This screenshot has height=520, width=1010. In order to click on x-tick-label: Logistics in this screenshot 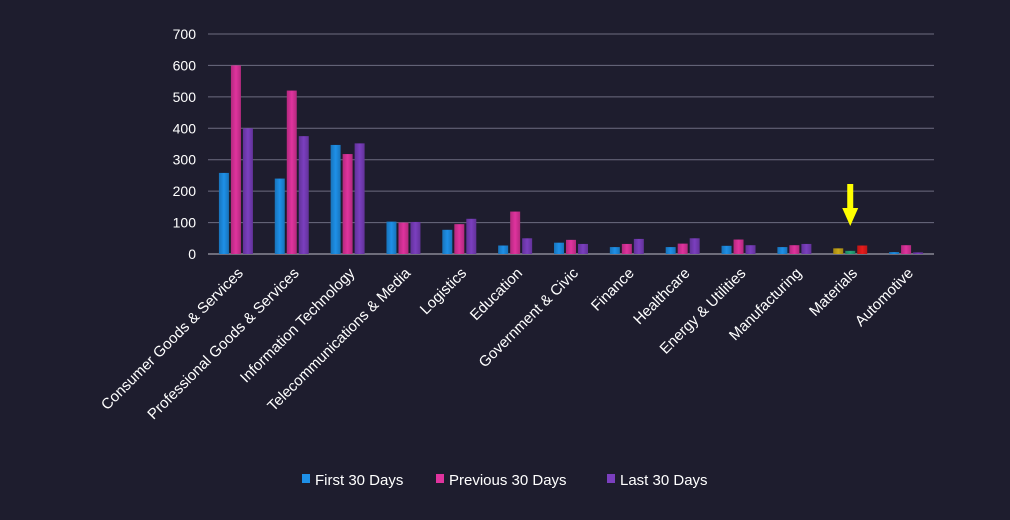, I will do `click(443, 291)`.